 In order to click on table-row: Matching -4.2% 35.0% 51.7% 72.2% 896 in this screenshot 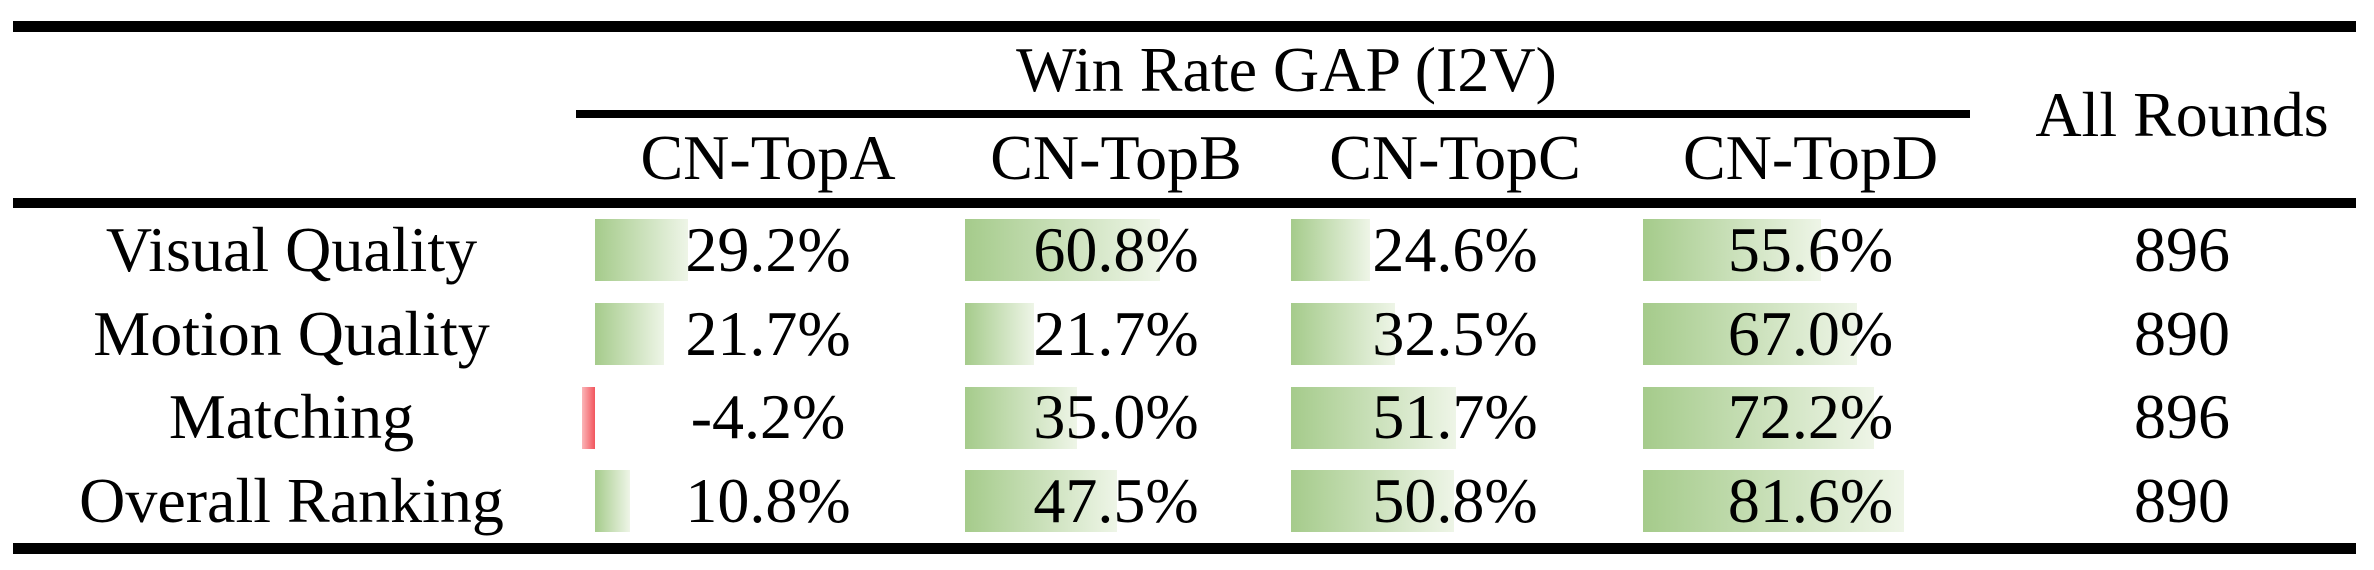, I will do `click(1187, 418)`.